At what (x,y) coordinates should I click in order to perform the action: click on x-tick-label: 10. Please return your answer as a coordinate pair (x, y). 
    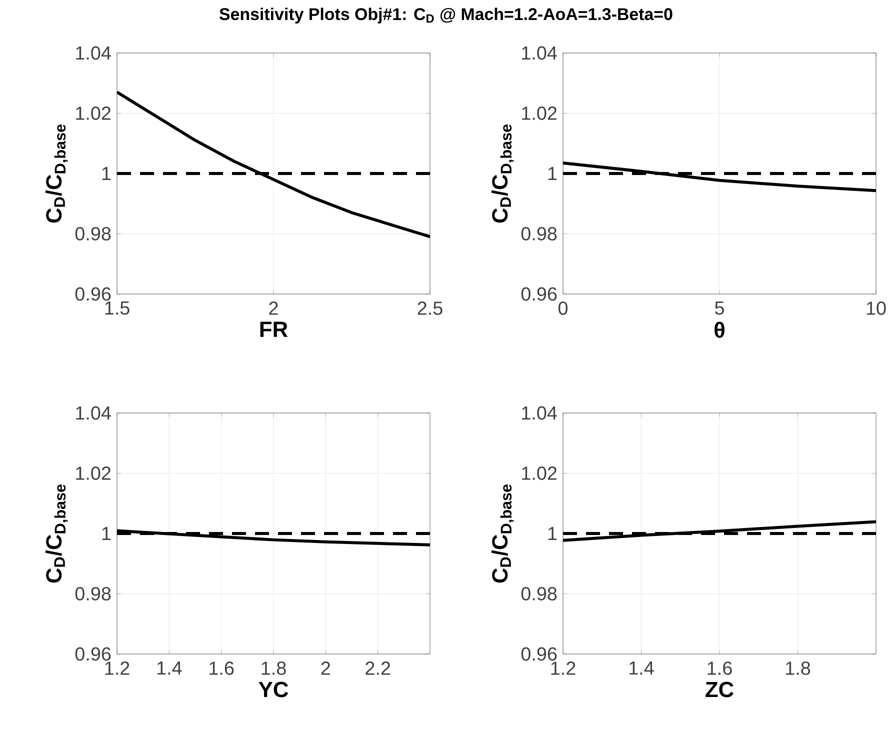
    Looking at the image, I should click on (876, 308).